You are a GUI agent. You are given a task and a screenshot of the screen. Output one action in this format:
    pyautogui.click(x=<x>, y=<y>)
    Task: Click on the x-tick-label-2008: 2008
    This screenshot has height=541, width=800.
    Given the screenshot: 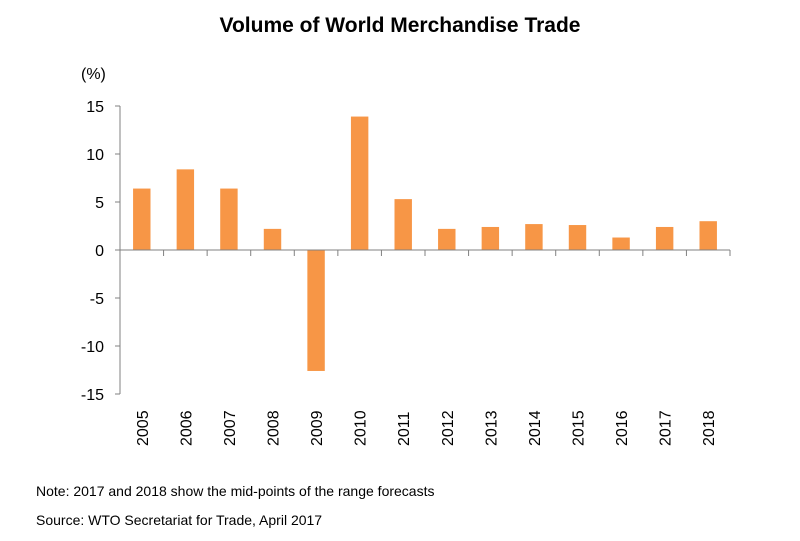 What is the action you would take?
    pyautogui.click(x=274, y=428)
    